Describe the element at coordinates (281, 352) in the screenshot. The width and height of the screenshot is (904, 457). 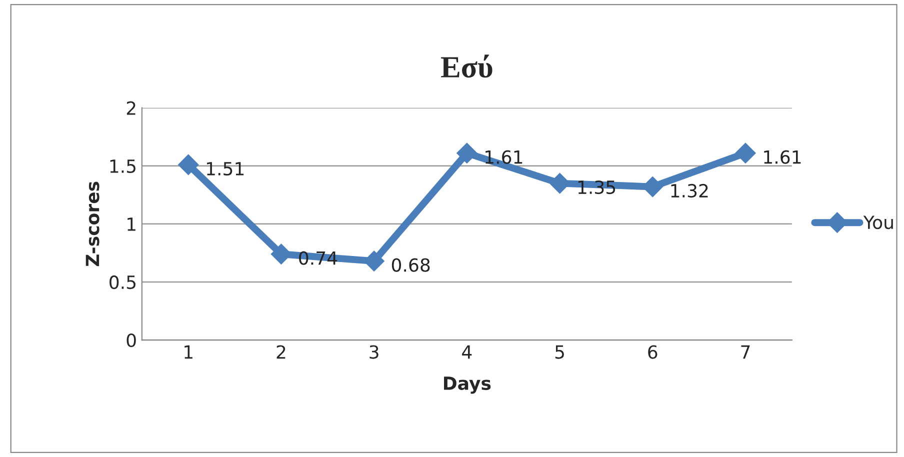
I see `x-tick-label: 2` at that location.